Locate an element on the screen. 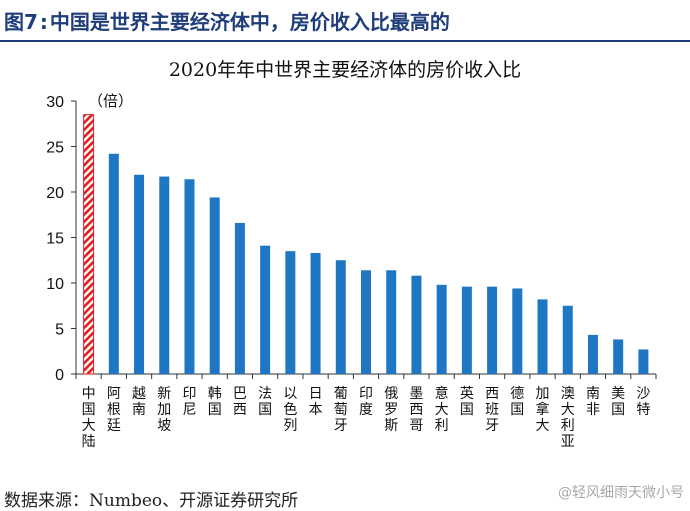  y-tick-label: 20 is located at coordinates (55, 193).